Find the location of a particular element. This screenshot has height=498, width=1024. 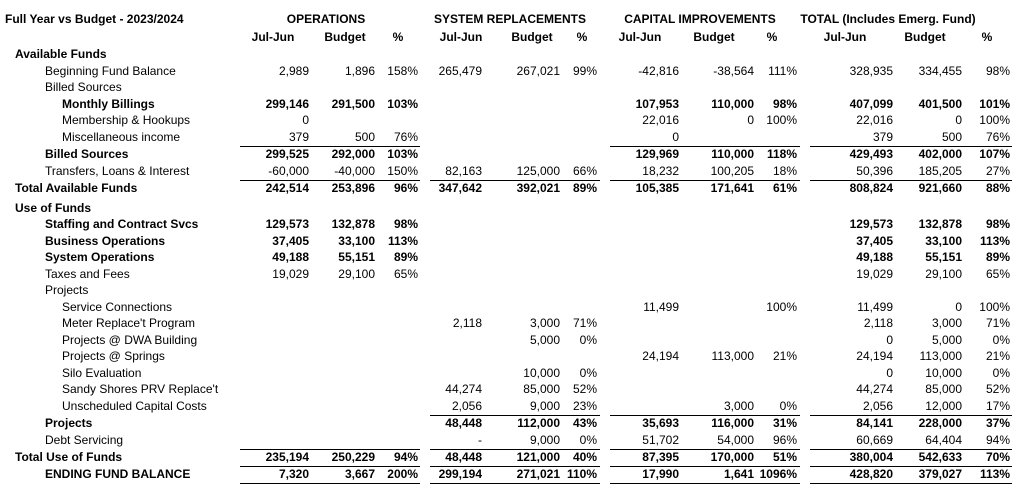

row-label: ENDING FUND BALANCE is located at coordinates (117, 474).